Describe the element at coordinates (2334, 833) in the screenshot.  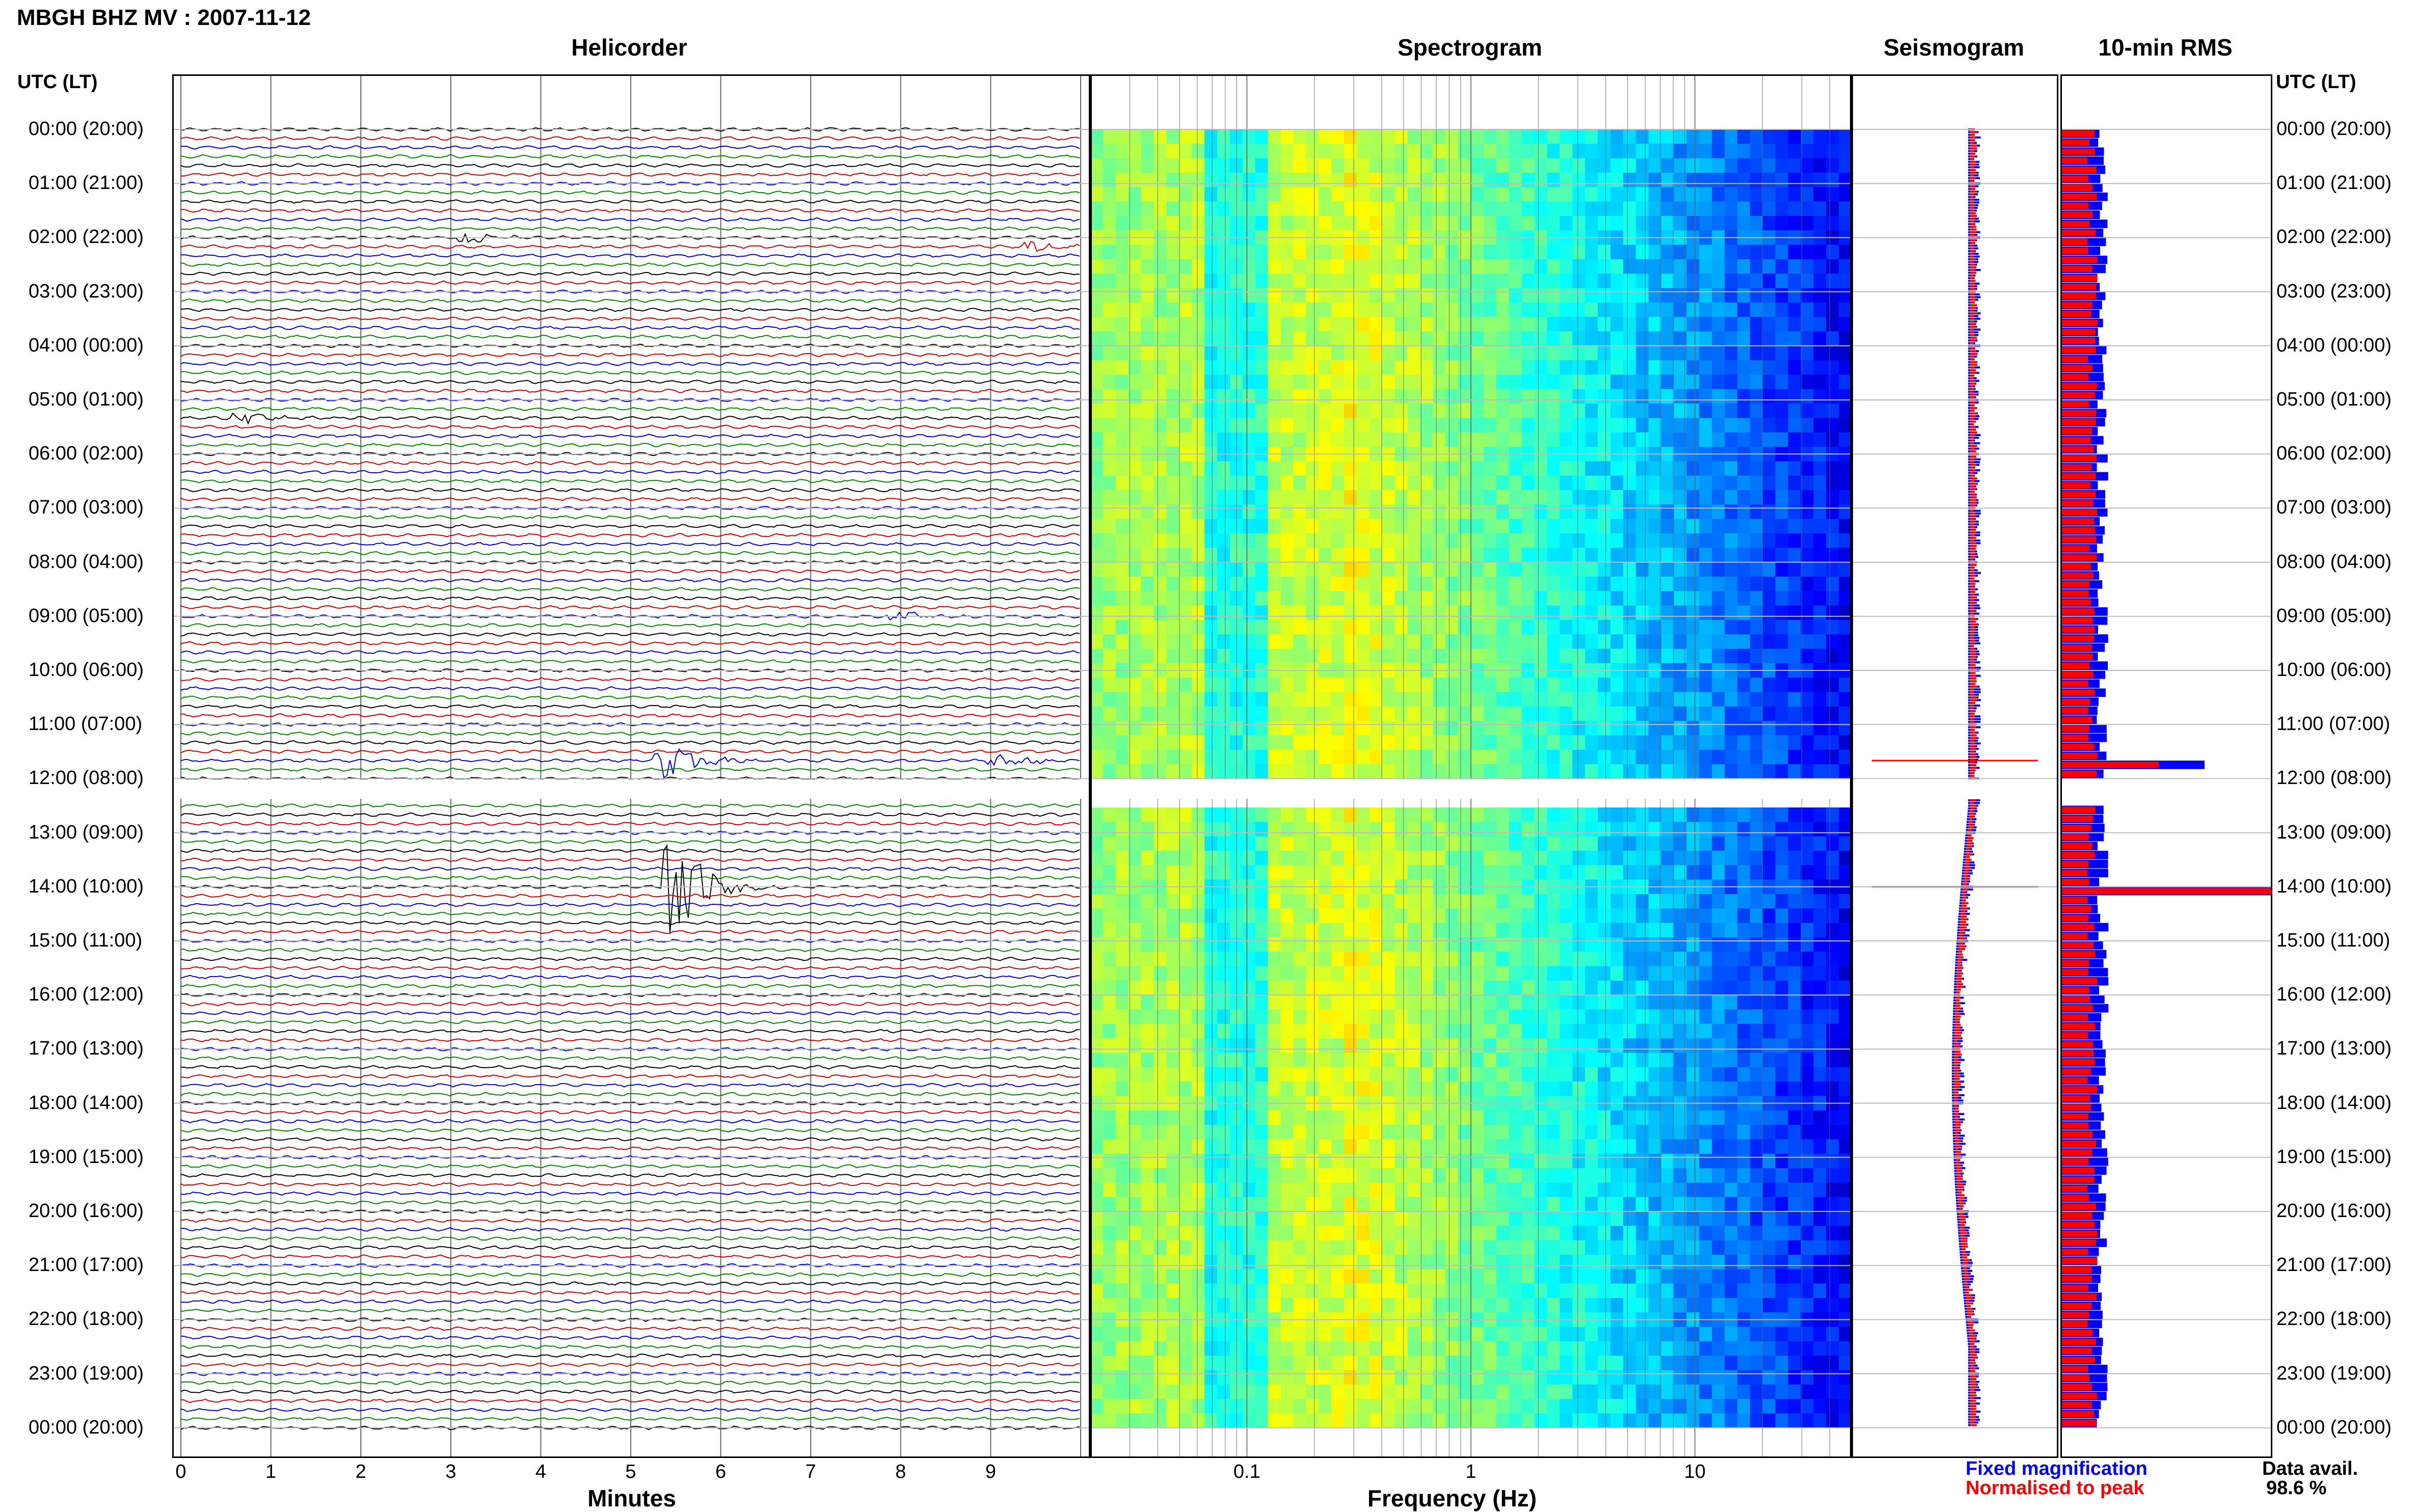
I see `time-label-right: 13:00 (09:00)` at that location.